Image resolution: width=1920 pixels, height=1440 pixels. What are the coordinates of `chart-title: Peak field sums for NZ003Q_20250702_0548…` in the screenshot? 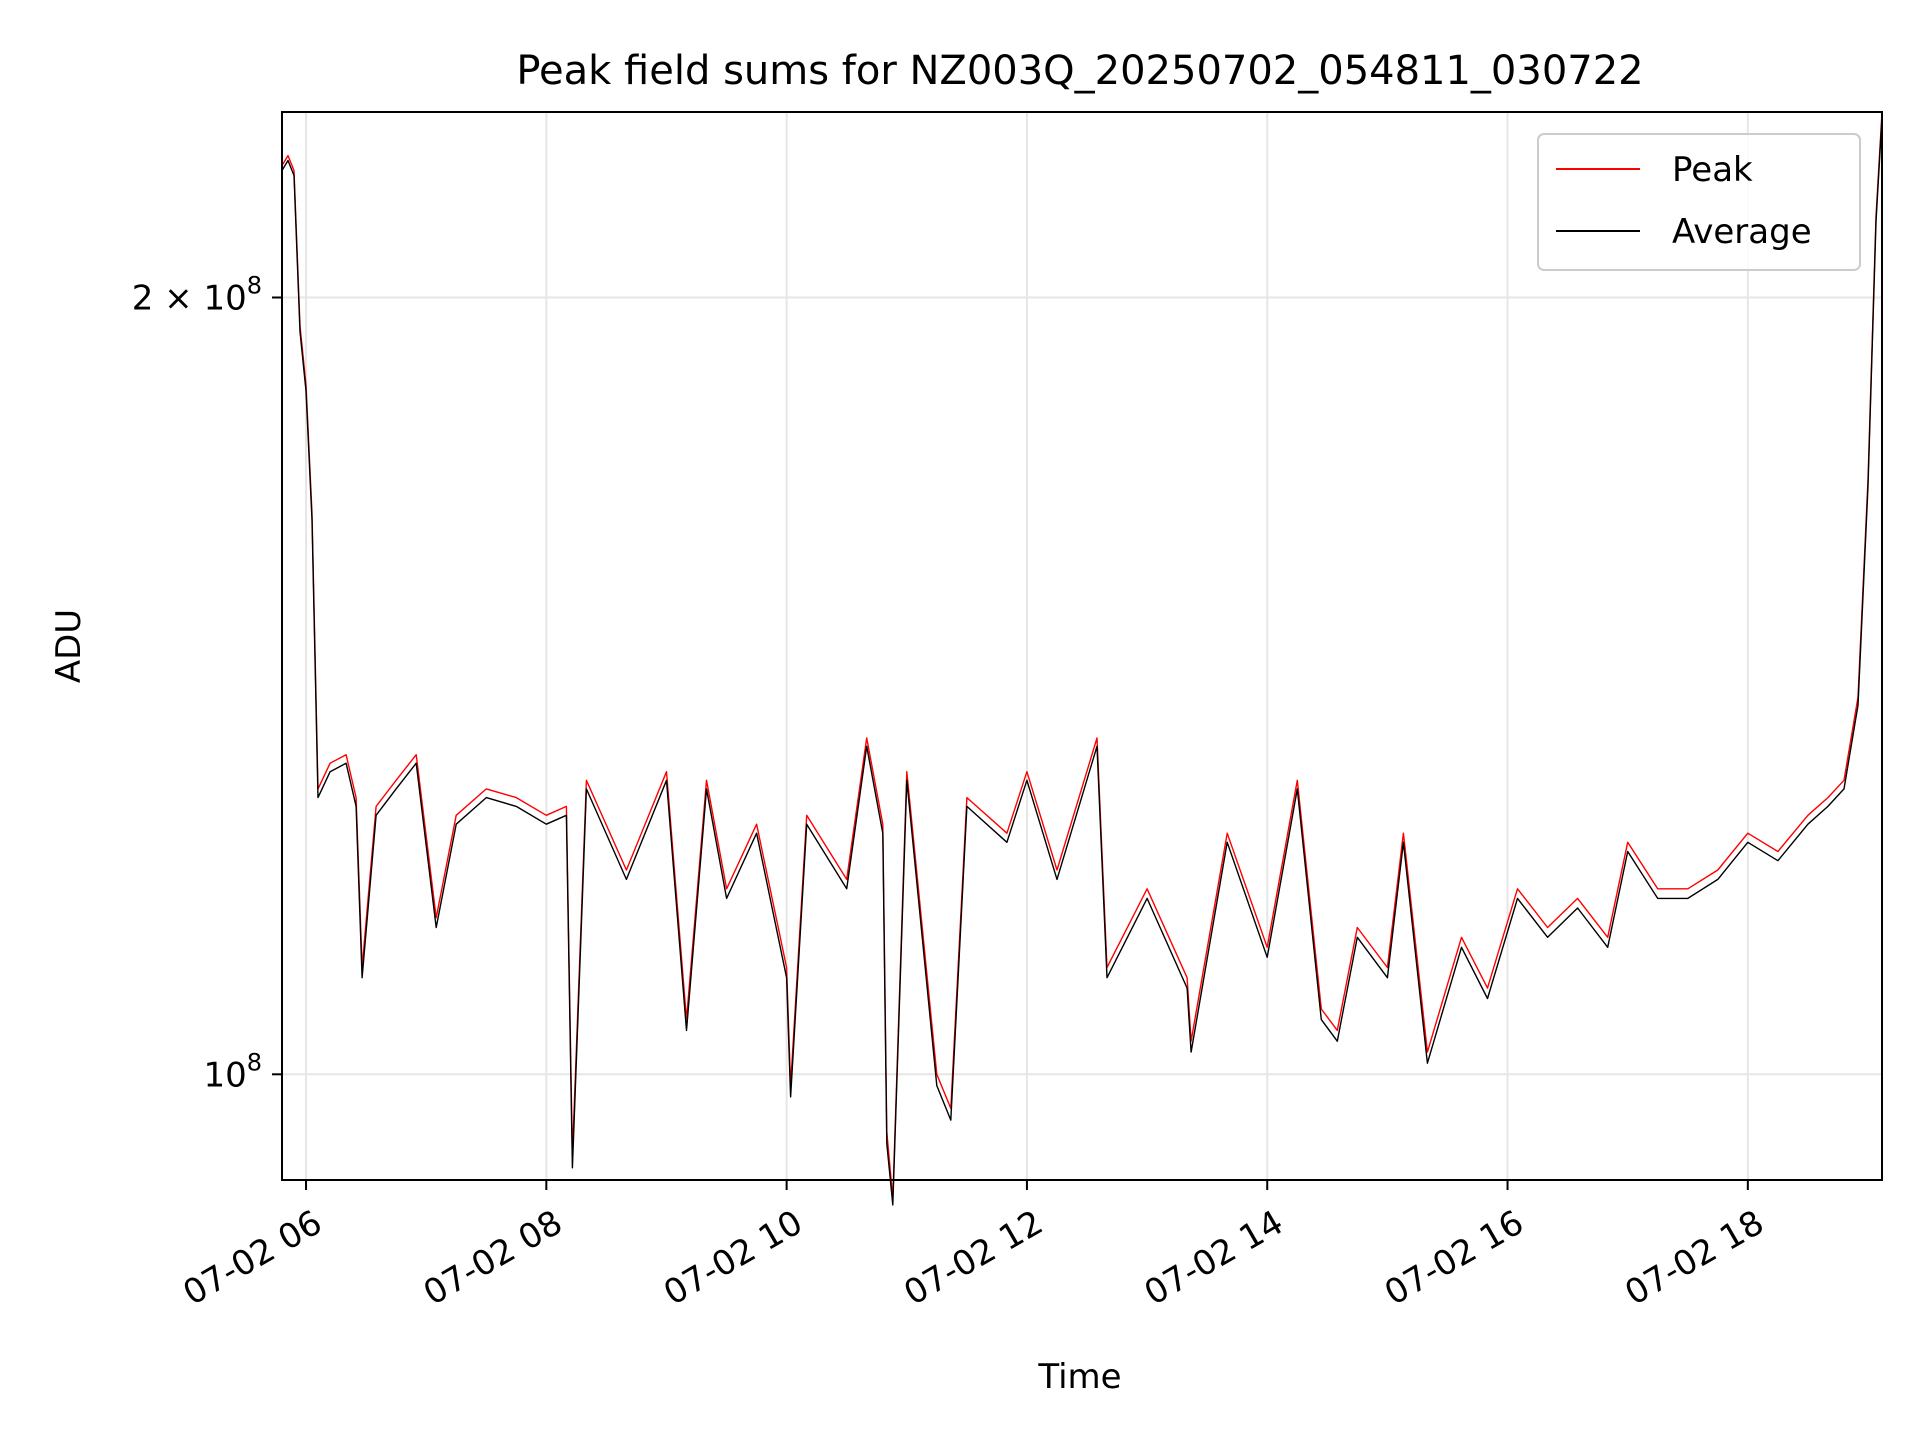 It's located at (1079, 71).